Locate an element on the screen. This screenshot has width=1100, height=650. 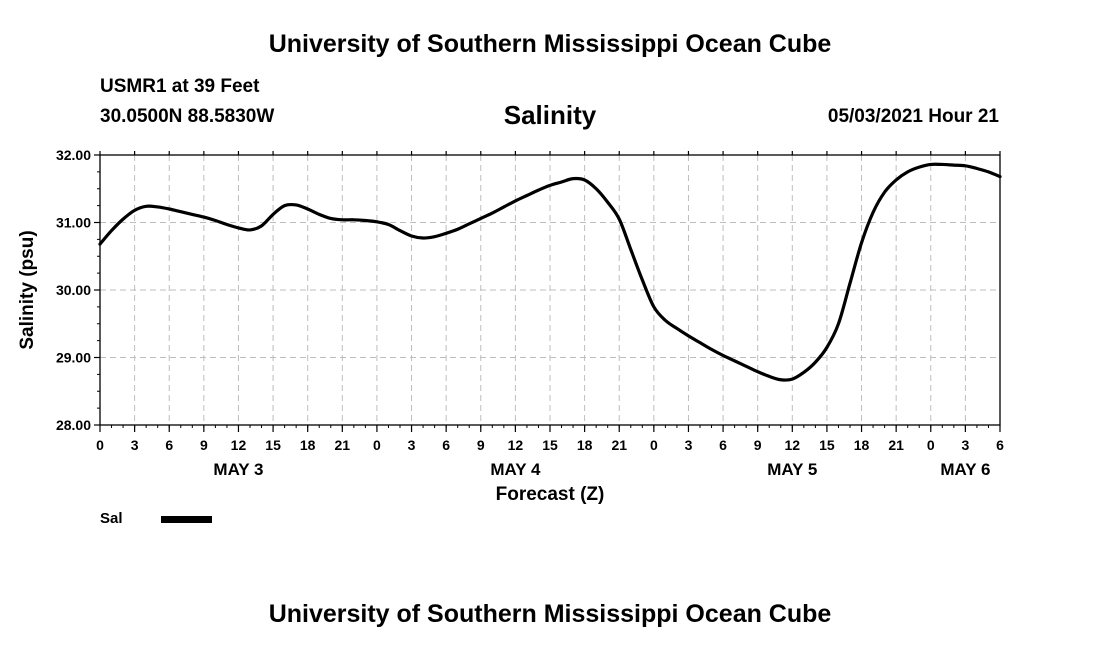
plot-title: Salinity is located at coordinates (550, 115).